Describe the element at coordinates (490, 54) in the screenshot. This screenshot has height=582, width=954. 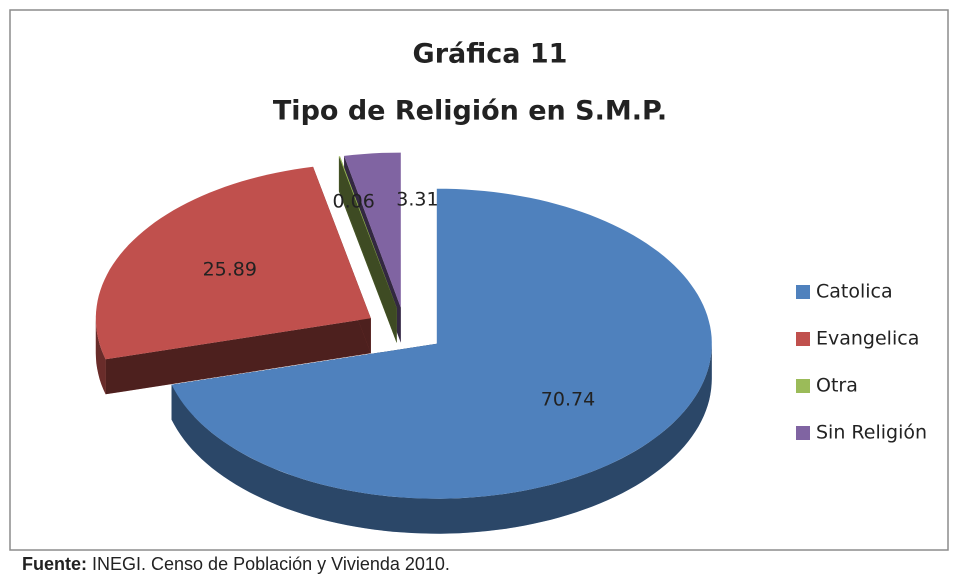
I see `chart-title: Gráfica 11` at that location.